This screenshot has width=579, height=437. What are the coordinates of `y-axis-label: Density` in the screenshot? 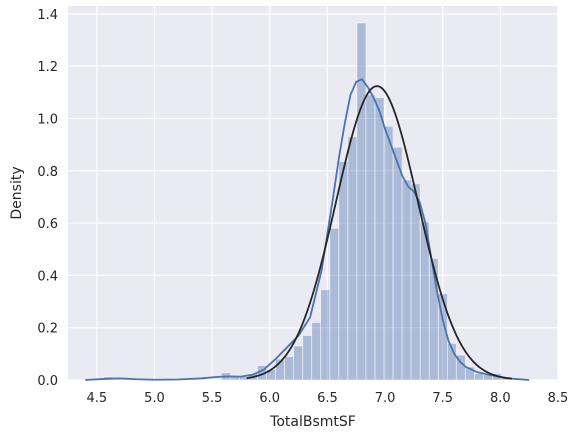 It's located at (17, 192).